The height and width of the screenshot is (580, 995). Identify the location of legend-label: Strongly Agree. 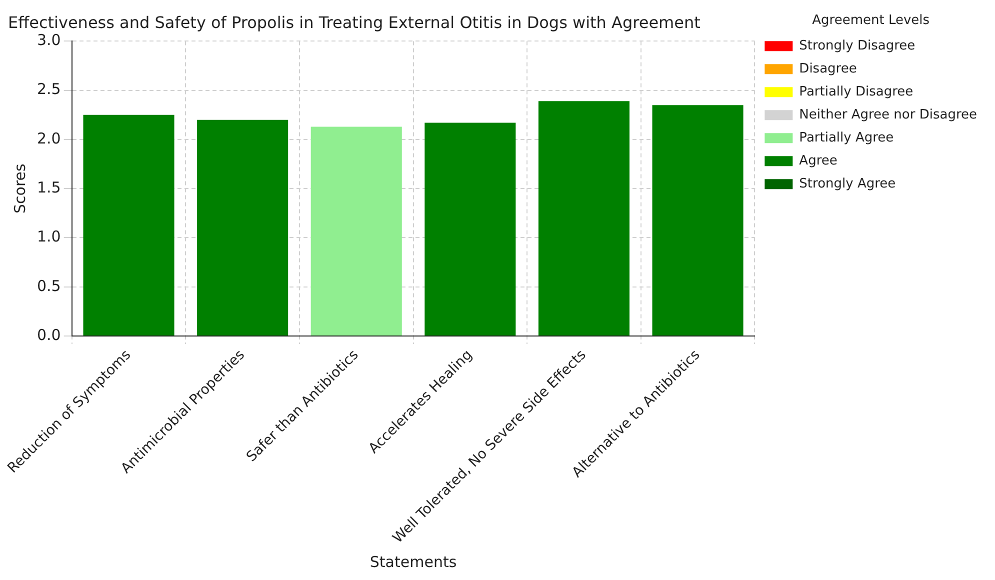
(847, 184).